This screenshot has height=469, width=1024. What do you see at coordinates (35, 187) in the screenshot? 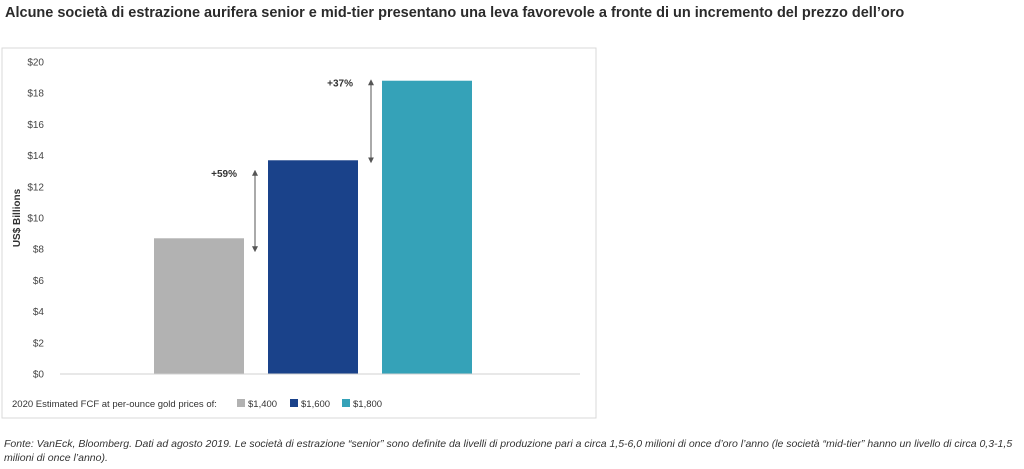
I see `y-tick-label: $12` at bounding box center [35, 187].